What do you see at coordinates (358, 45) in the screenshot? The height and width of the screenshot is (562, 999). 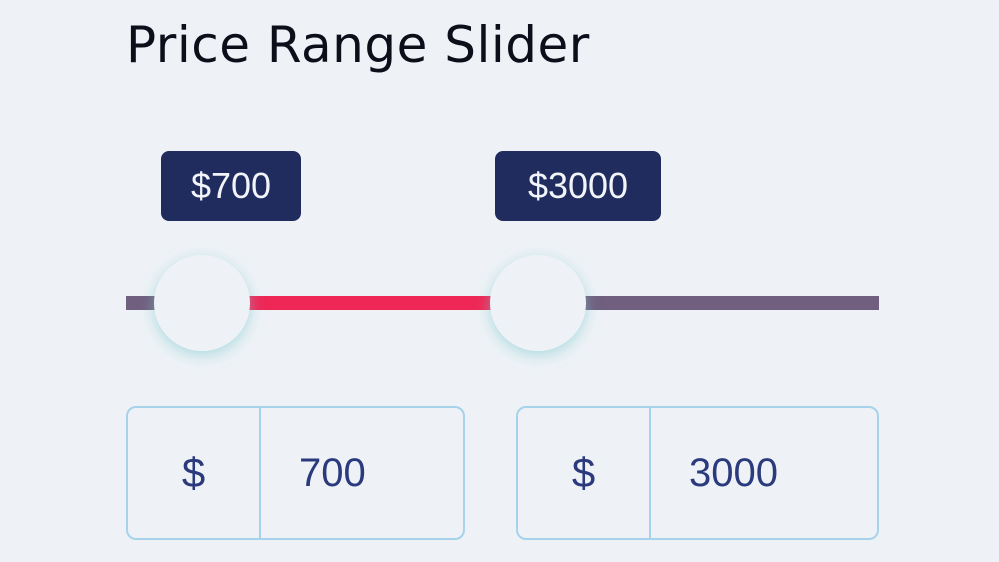 I see `page-title: Price Range Slider` at bounding box center [358, 45].